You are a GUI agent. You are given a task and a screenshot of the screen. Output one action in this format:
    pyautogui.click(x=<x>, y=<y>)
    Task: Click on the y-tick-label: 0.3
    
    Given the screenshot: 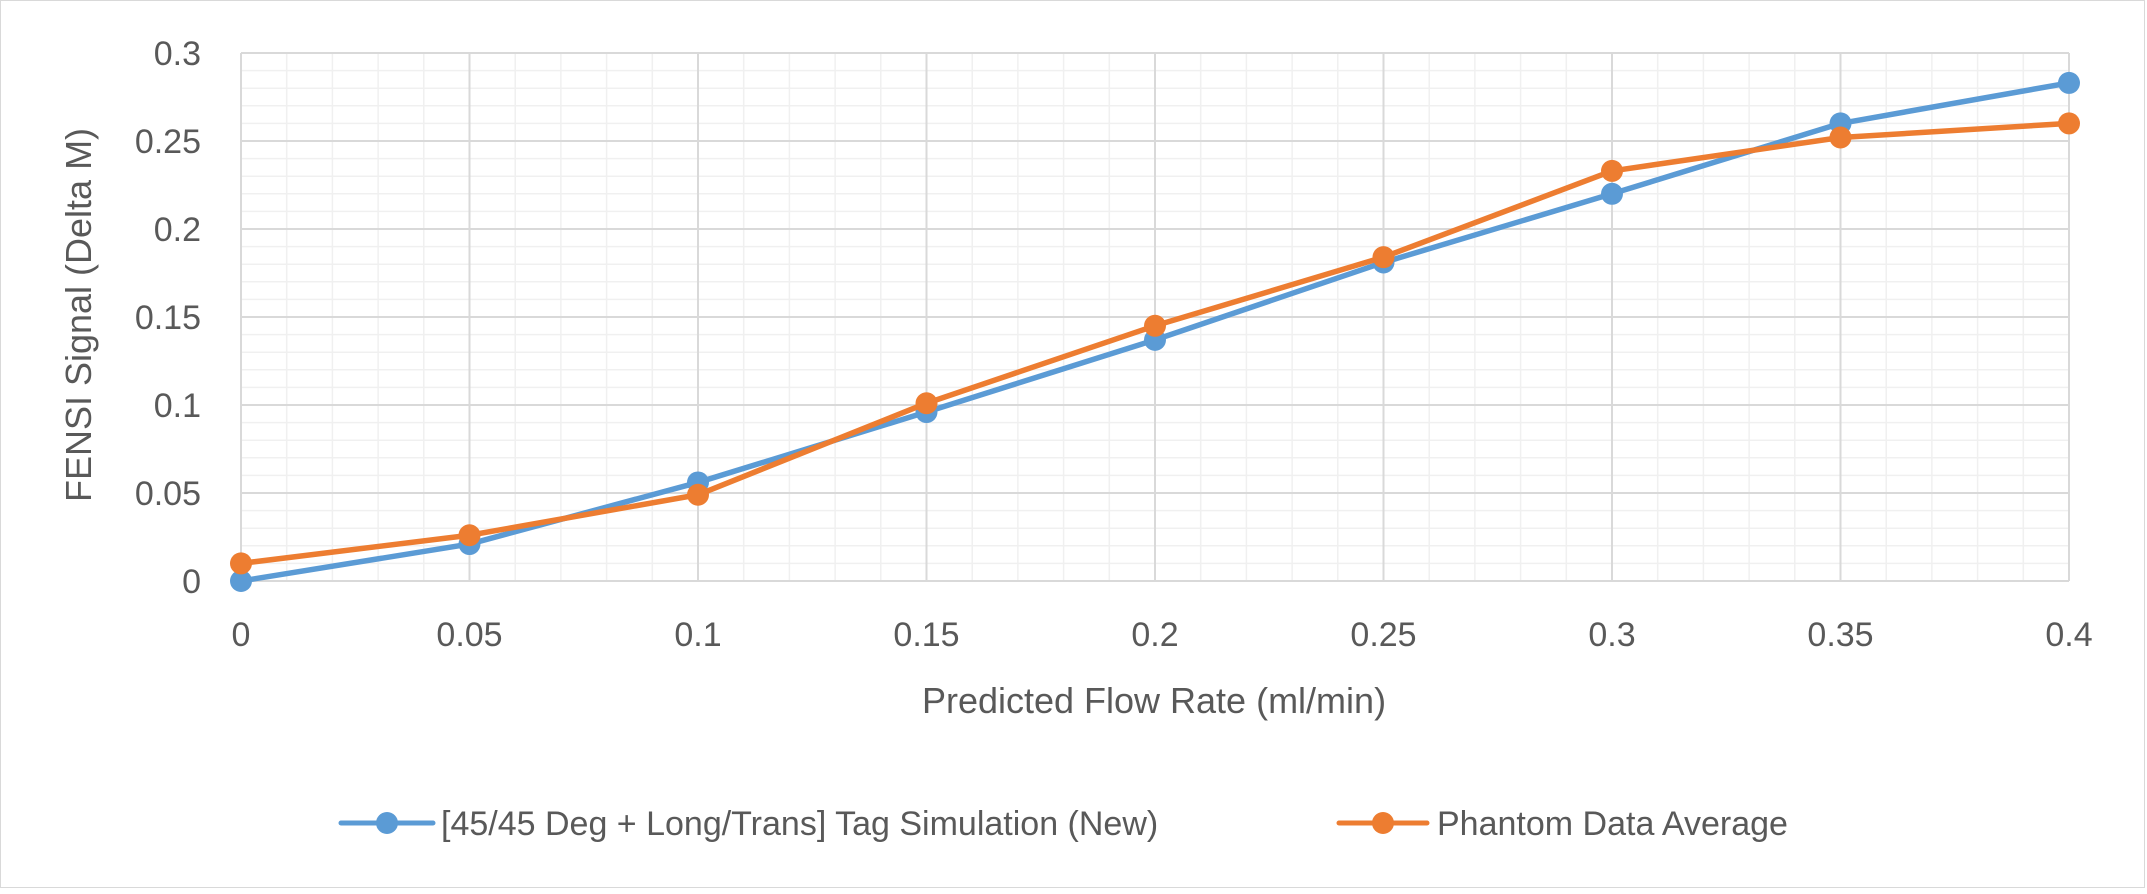 What is the action you would take?
    pyautogui.click(x=177, y=54)
    